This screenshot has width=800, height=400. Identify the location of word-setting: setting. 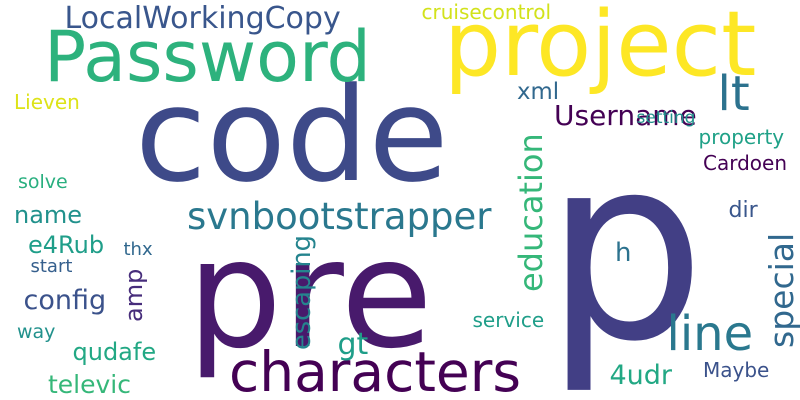
(666, 118).